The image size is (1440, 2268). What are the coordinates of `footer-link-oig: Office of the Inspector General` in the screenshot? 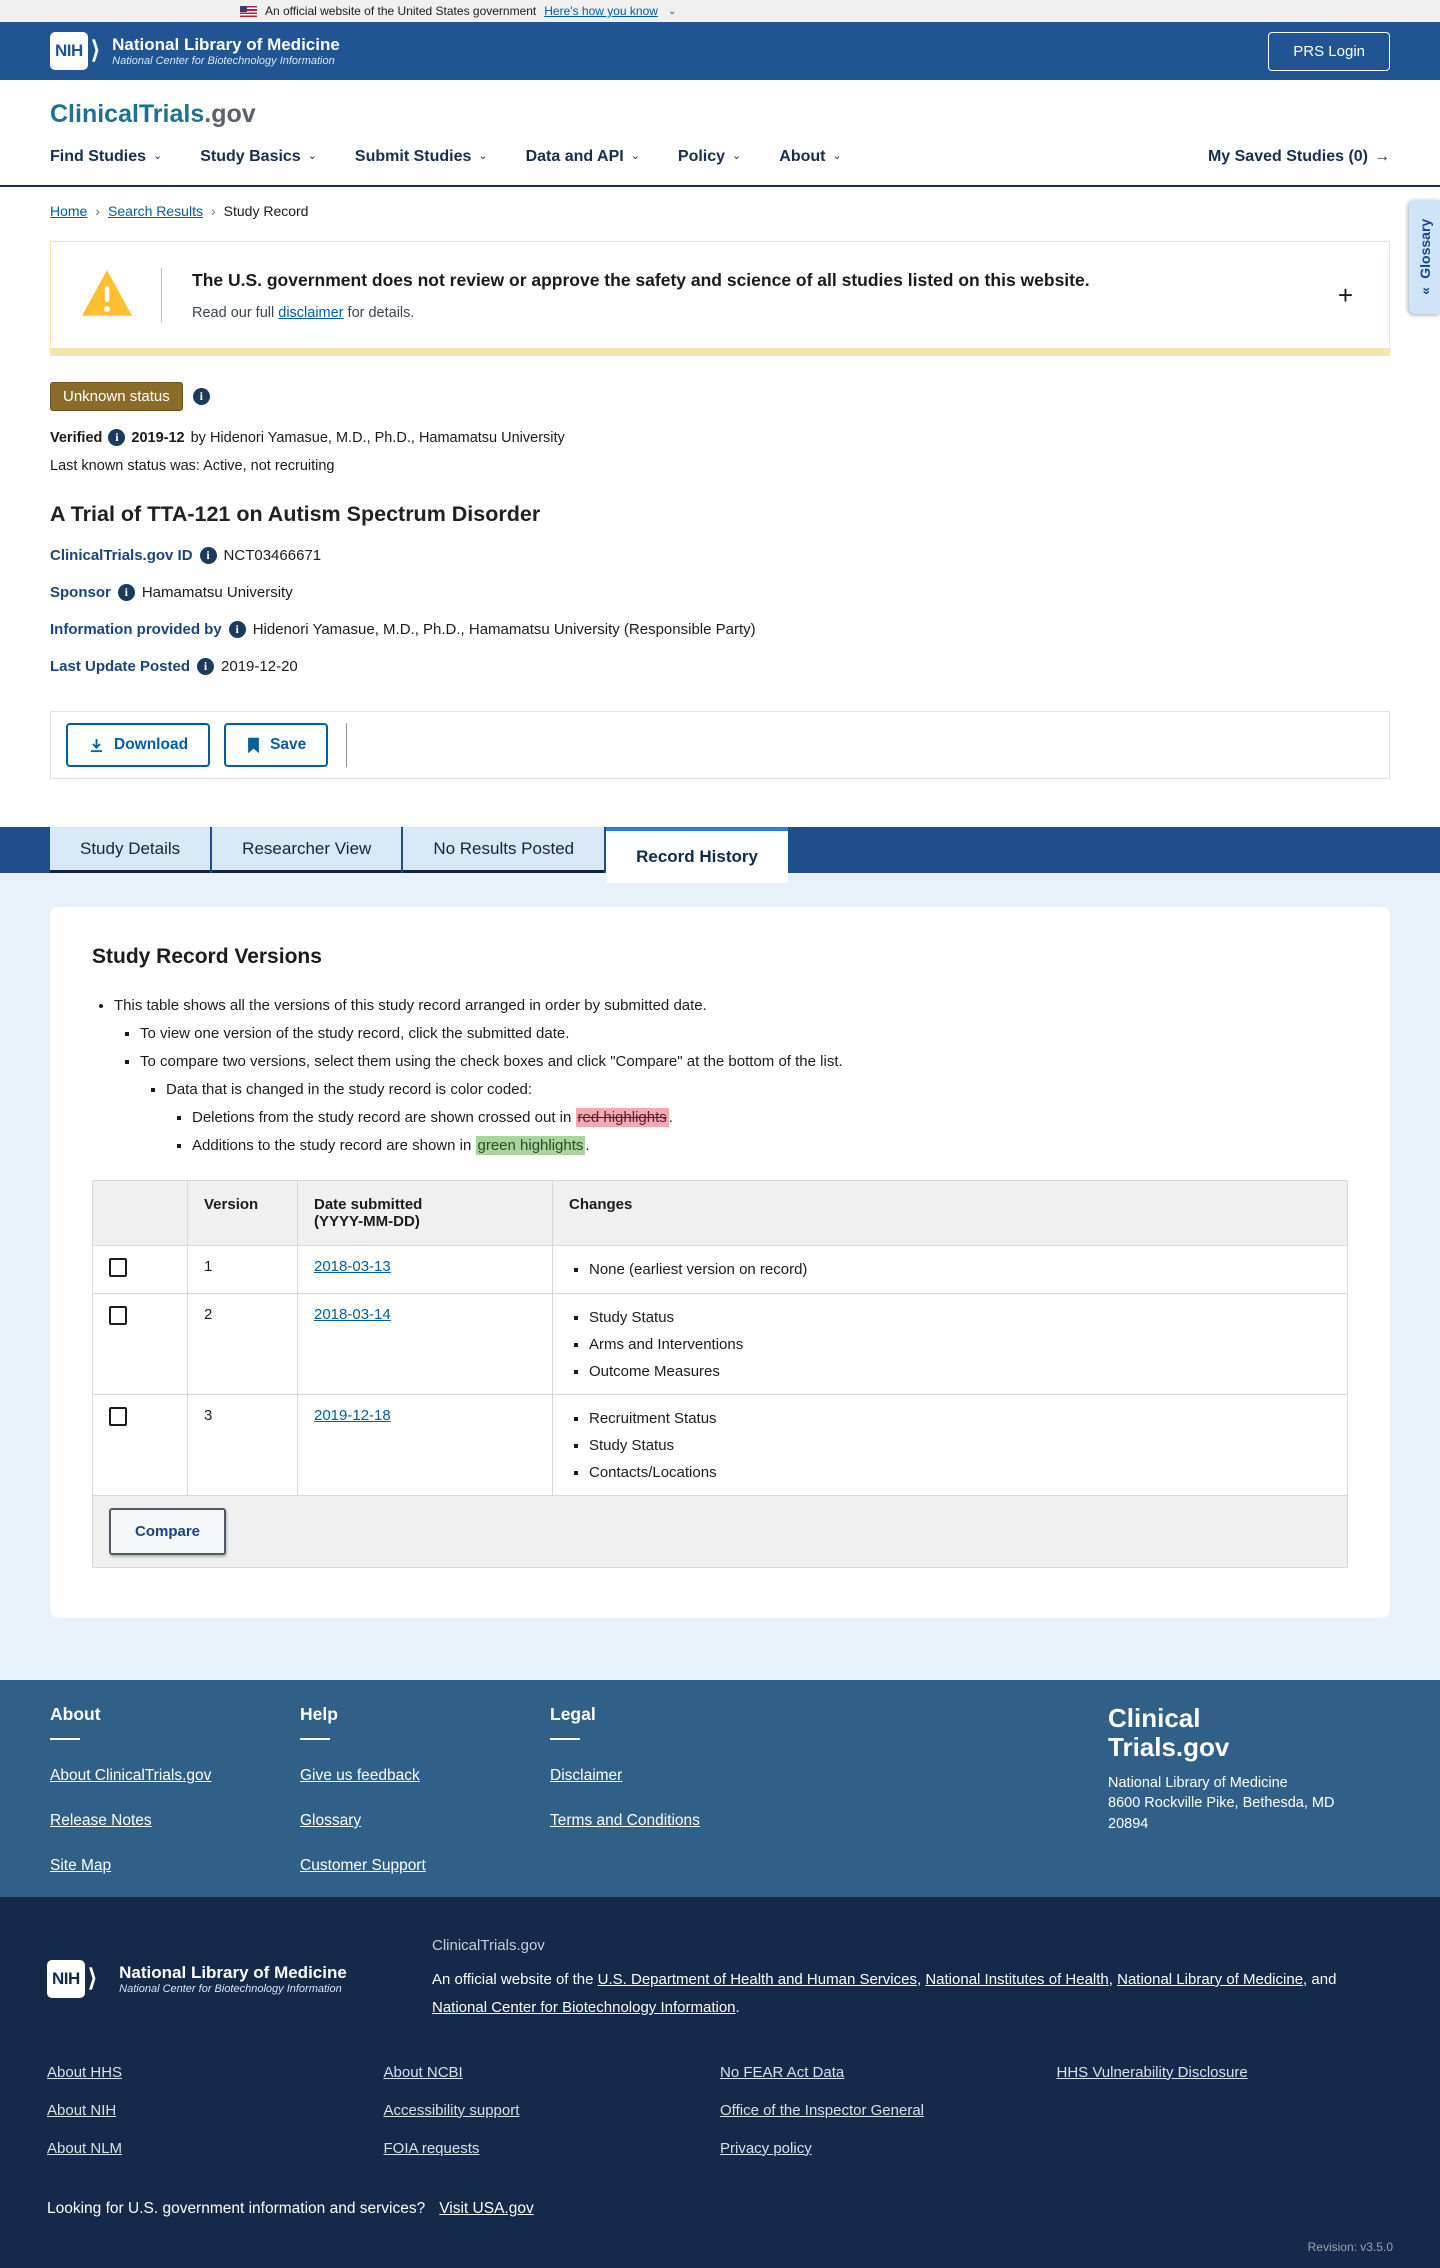 It's located at (822, 2110).